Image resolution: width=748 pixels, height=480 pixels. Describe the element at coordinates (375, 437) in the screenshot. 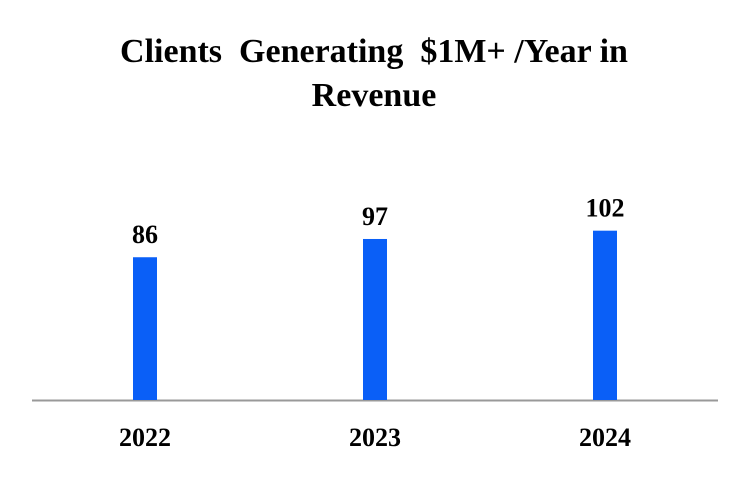

I see `x-tick-label: 2023` at that location.